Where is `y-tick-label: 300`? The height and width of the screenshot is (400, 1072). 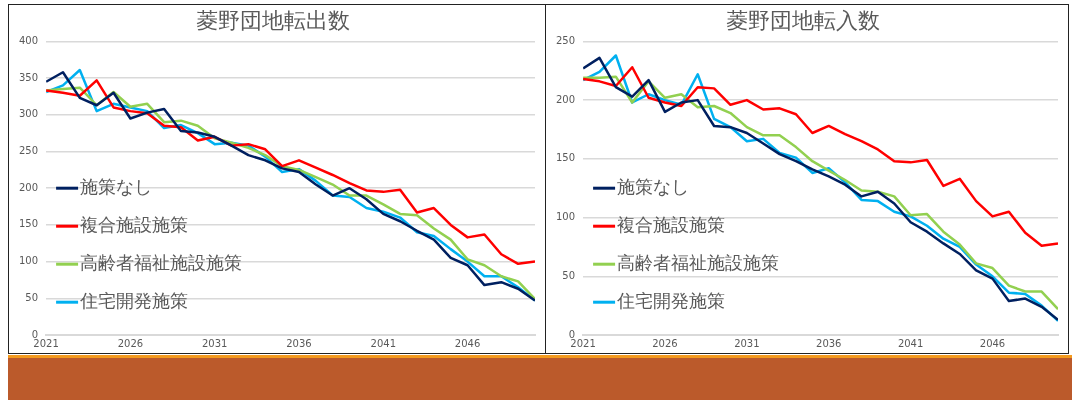
y-tick-label: 300 is located at coordinates (28, 114).